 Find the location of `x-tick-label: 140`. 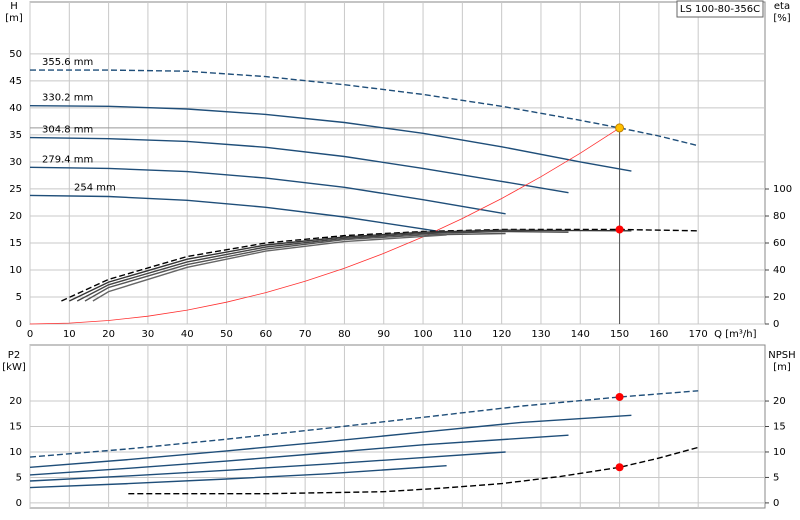

x-tick-label: 140 is located at coordinates (580, 334).